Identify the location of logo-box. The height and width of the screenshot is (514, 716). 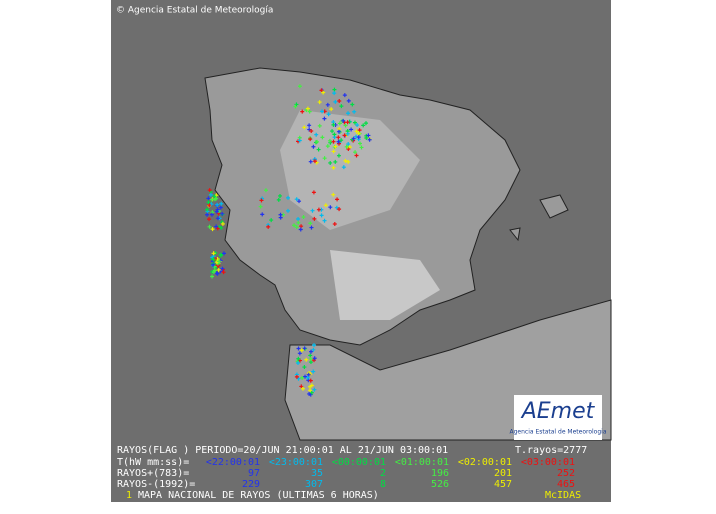
(558, 417).